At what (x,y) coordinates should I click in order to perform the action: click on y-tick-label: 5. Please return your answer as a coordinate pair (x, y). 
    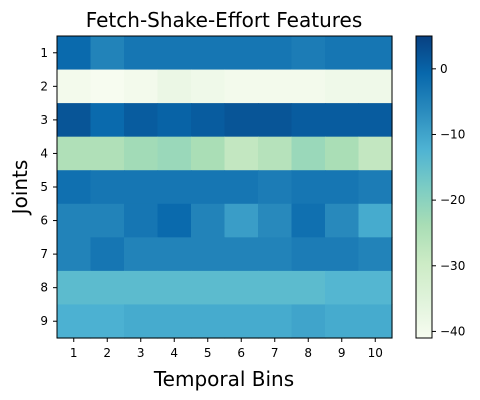
    Looking at the image, I should click on (44, 187).